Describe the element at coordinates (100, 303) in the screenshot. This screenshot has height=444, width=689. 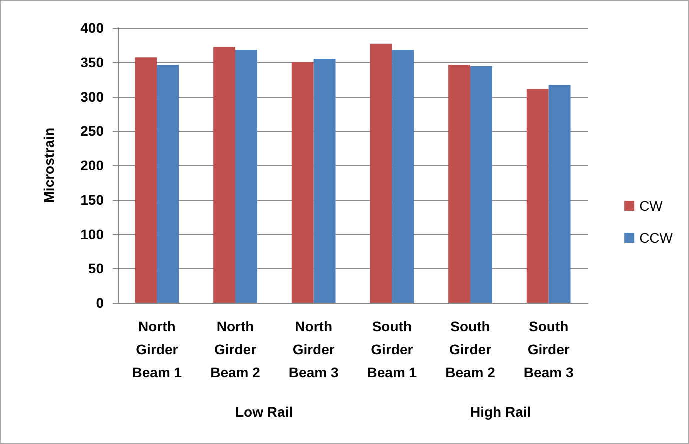
I see `y-tick-label: 0` at that location.